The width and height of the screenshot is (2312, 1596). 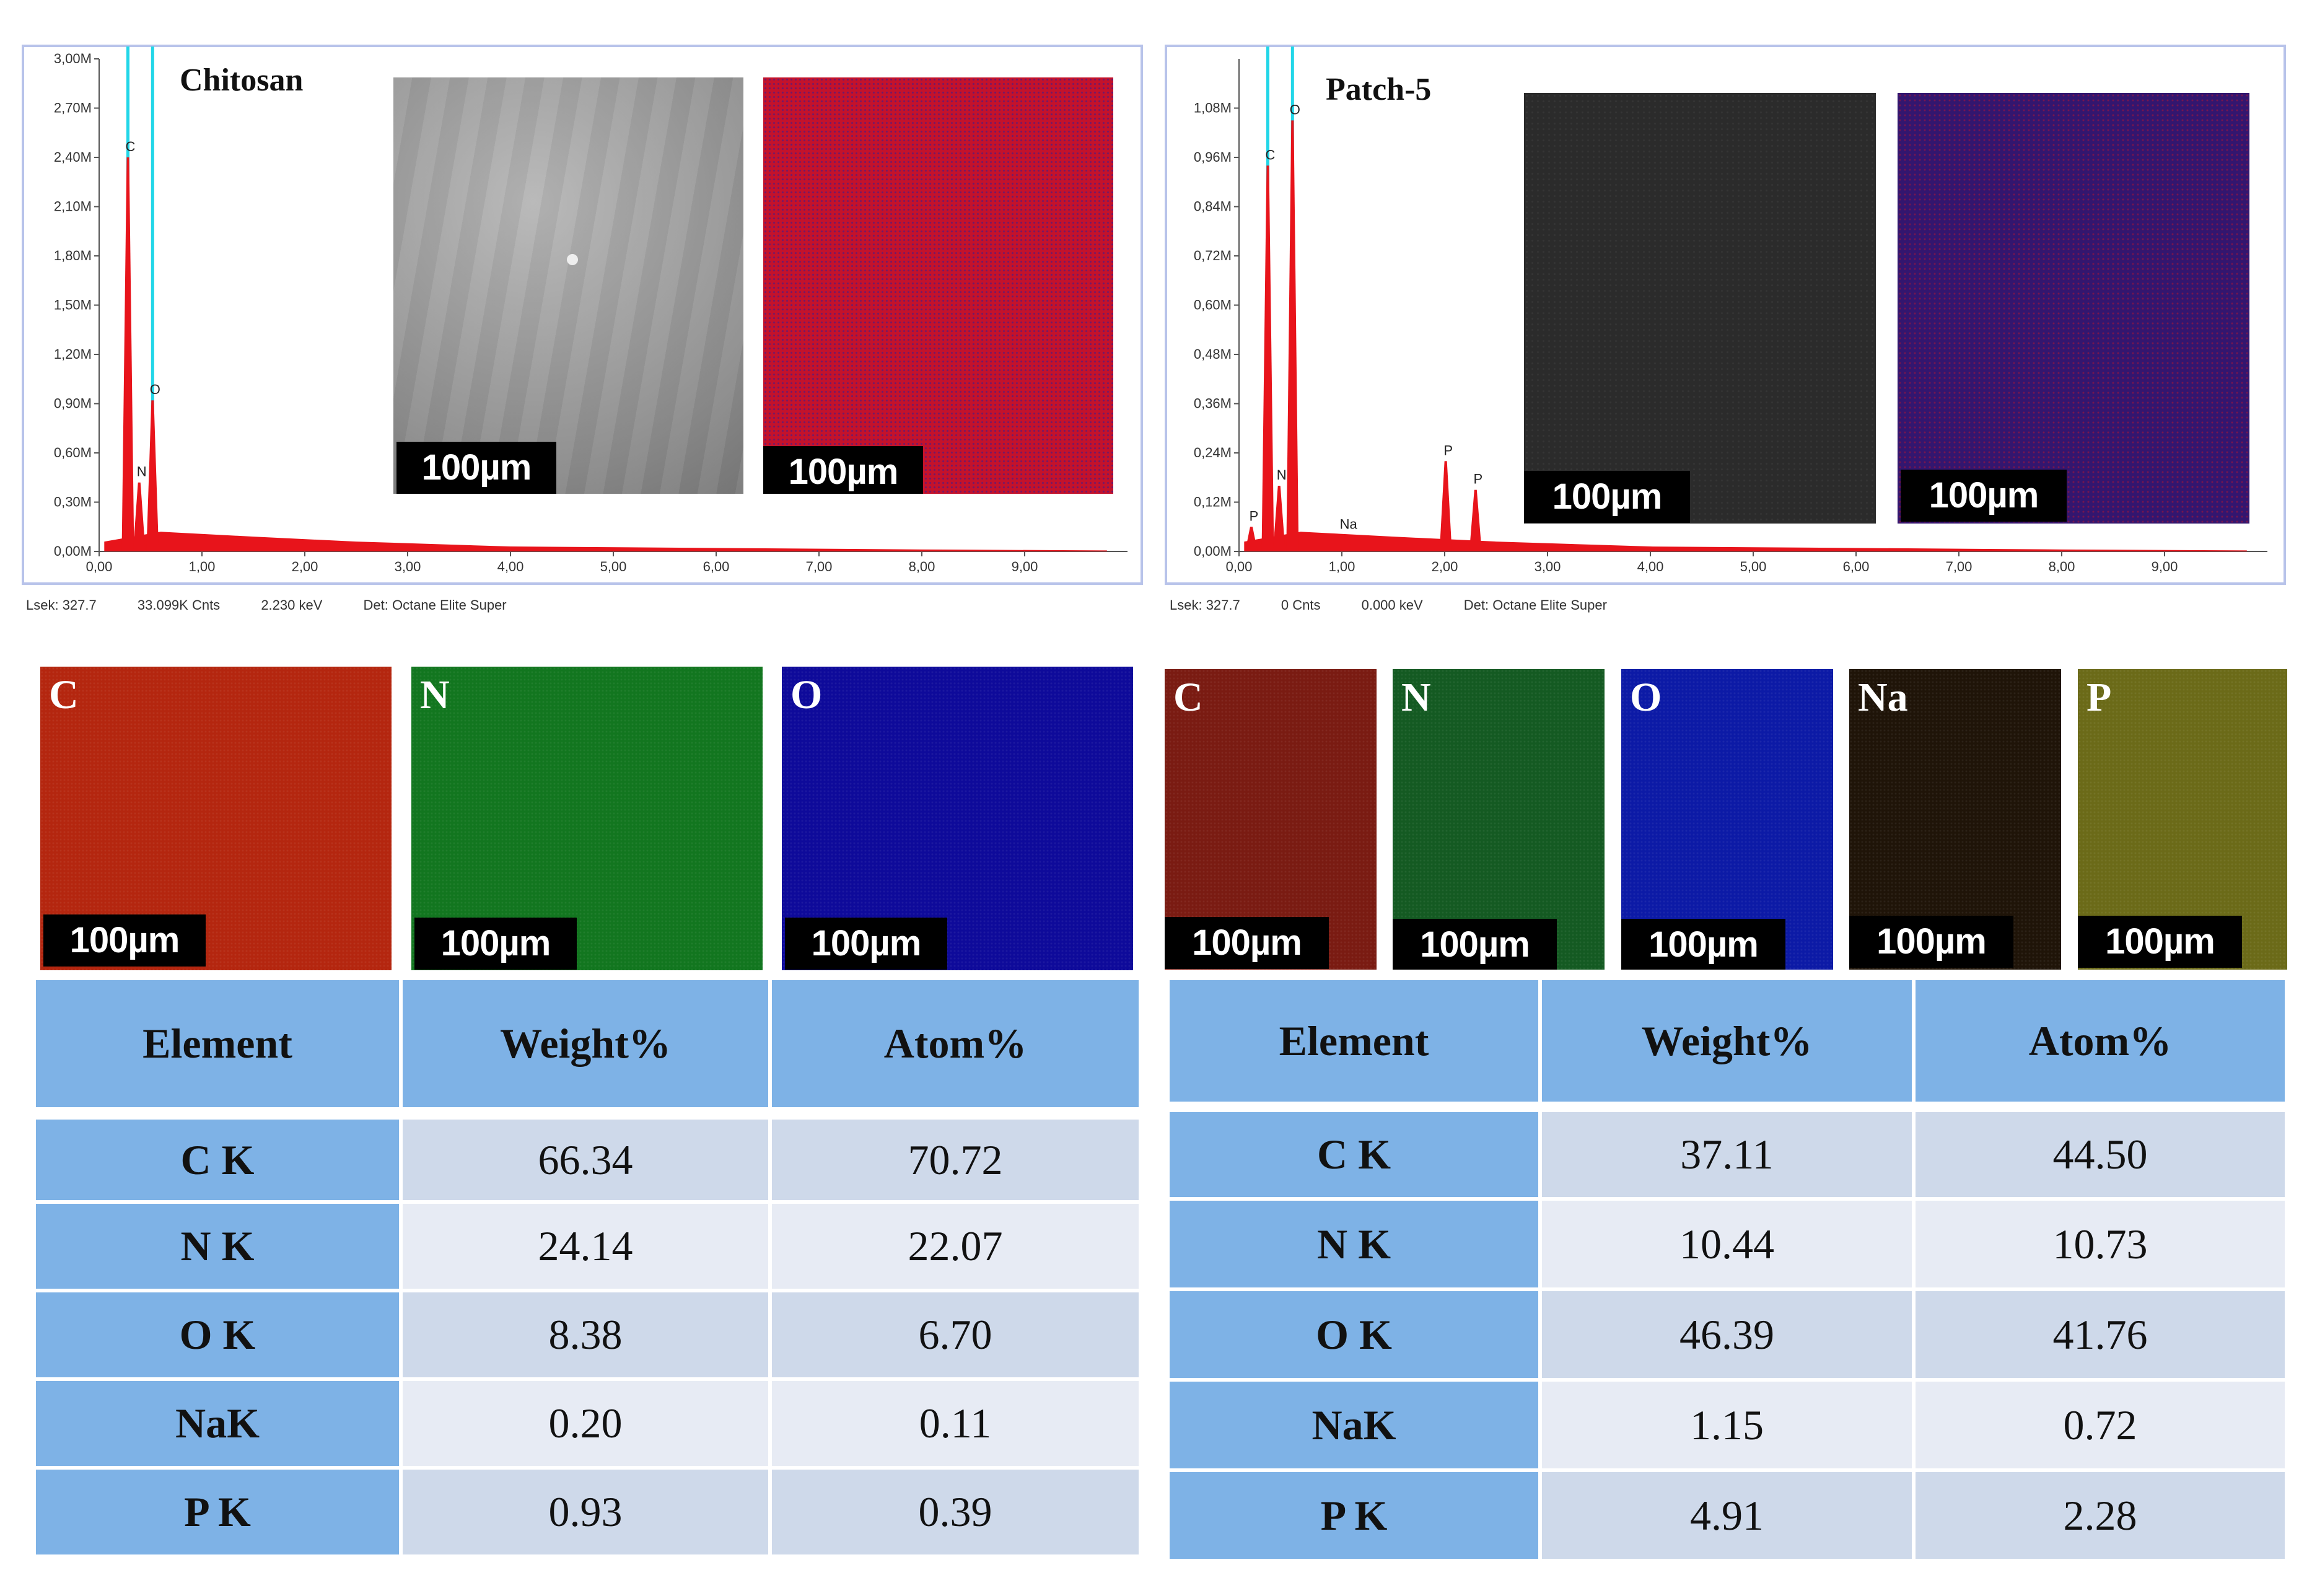 I want to click on y-tick-label: 2,10M, so click(x=73, y=206).